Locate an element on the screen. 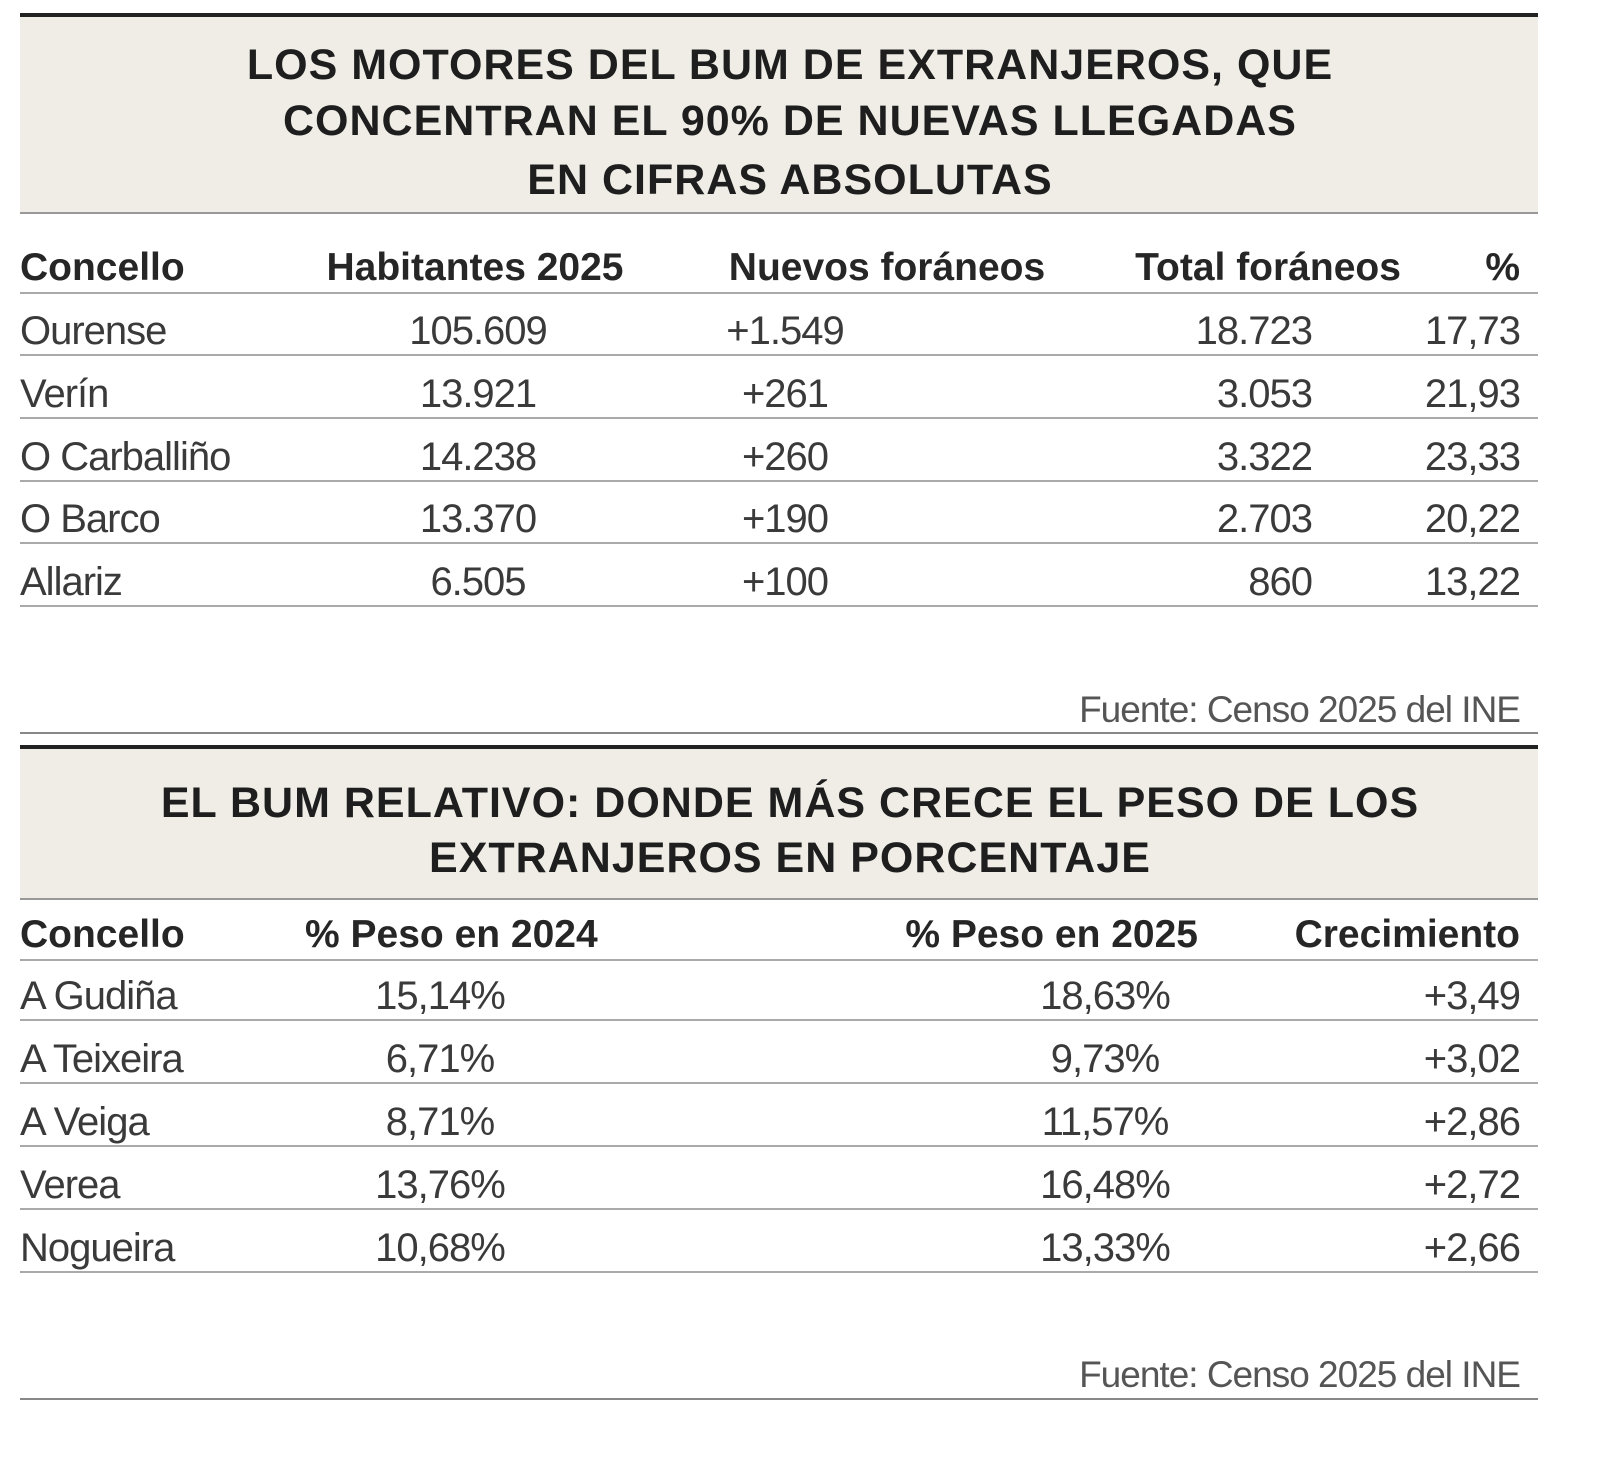 This screenshot has height=1459, width=1600. table-cell: 20,22 is located at coordinates (1472, 519).